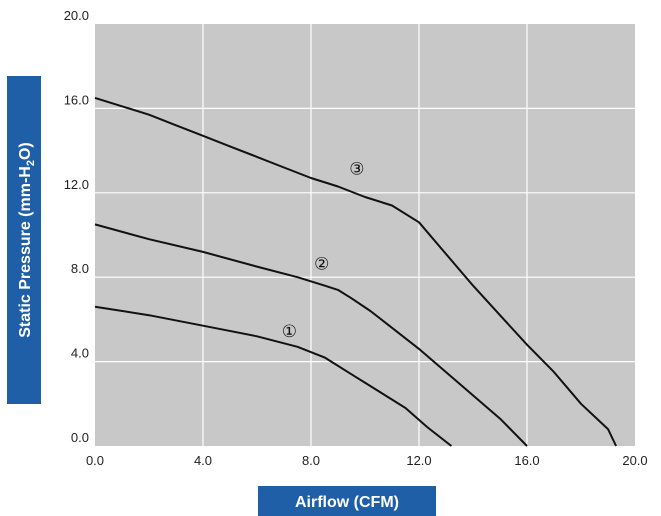 Image resolution: width=661 pixels, height=516 pixels. What do you see at coordinates (418, 460) in the screenshot?
I see `x-tick-label: 12.0` at bounding box center [418, 460].